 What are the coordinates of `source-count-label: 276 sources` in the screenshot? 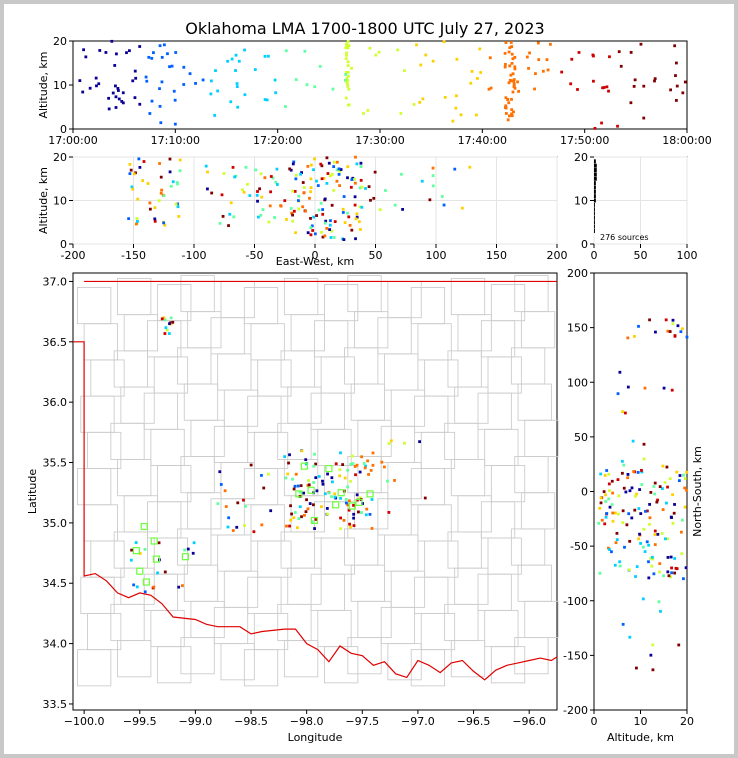 It's located at (624, 237).